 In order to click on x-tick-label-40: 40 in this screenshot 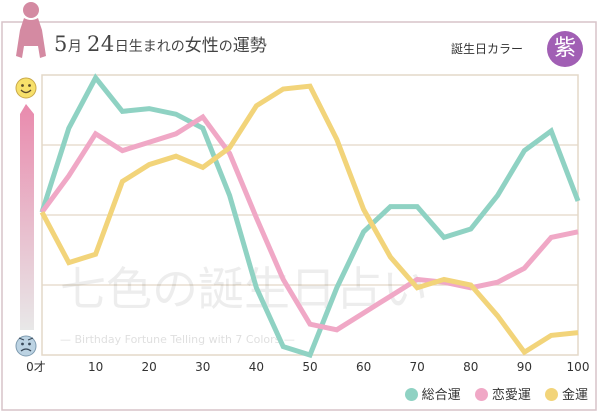, I will do `click(256, 367)`.